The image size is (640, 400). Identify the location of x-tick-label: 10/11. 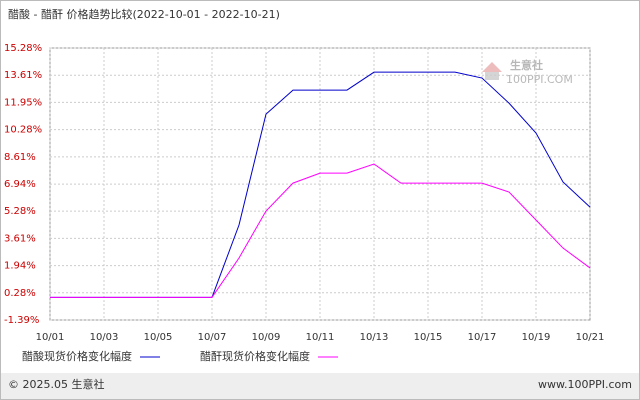
(320, 337).